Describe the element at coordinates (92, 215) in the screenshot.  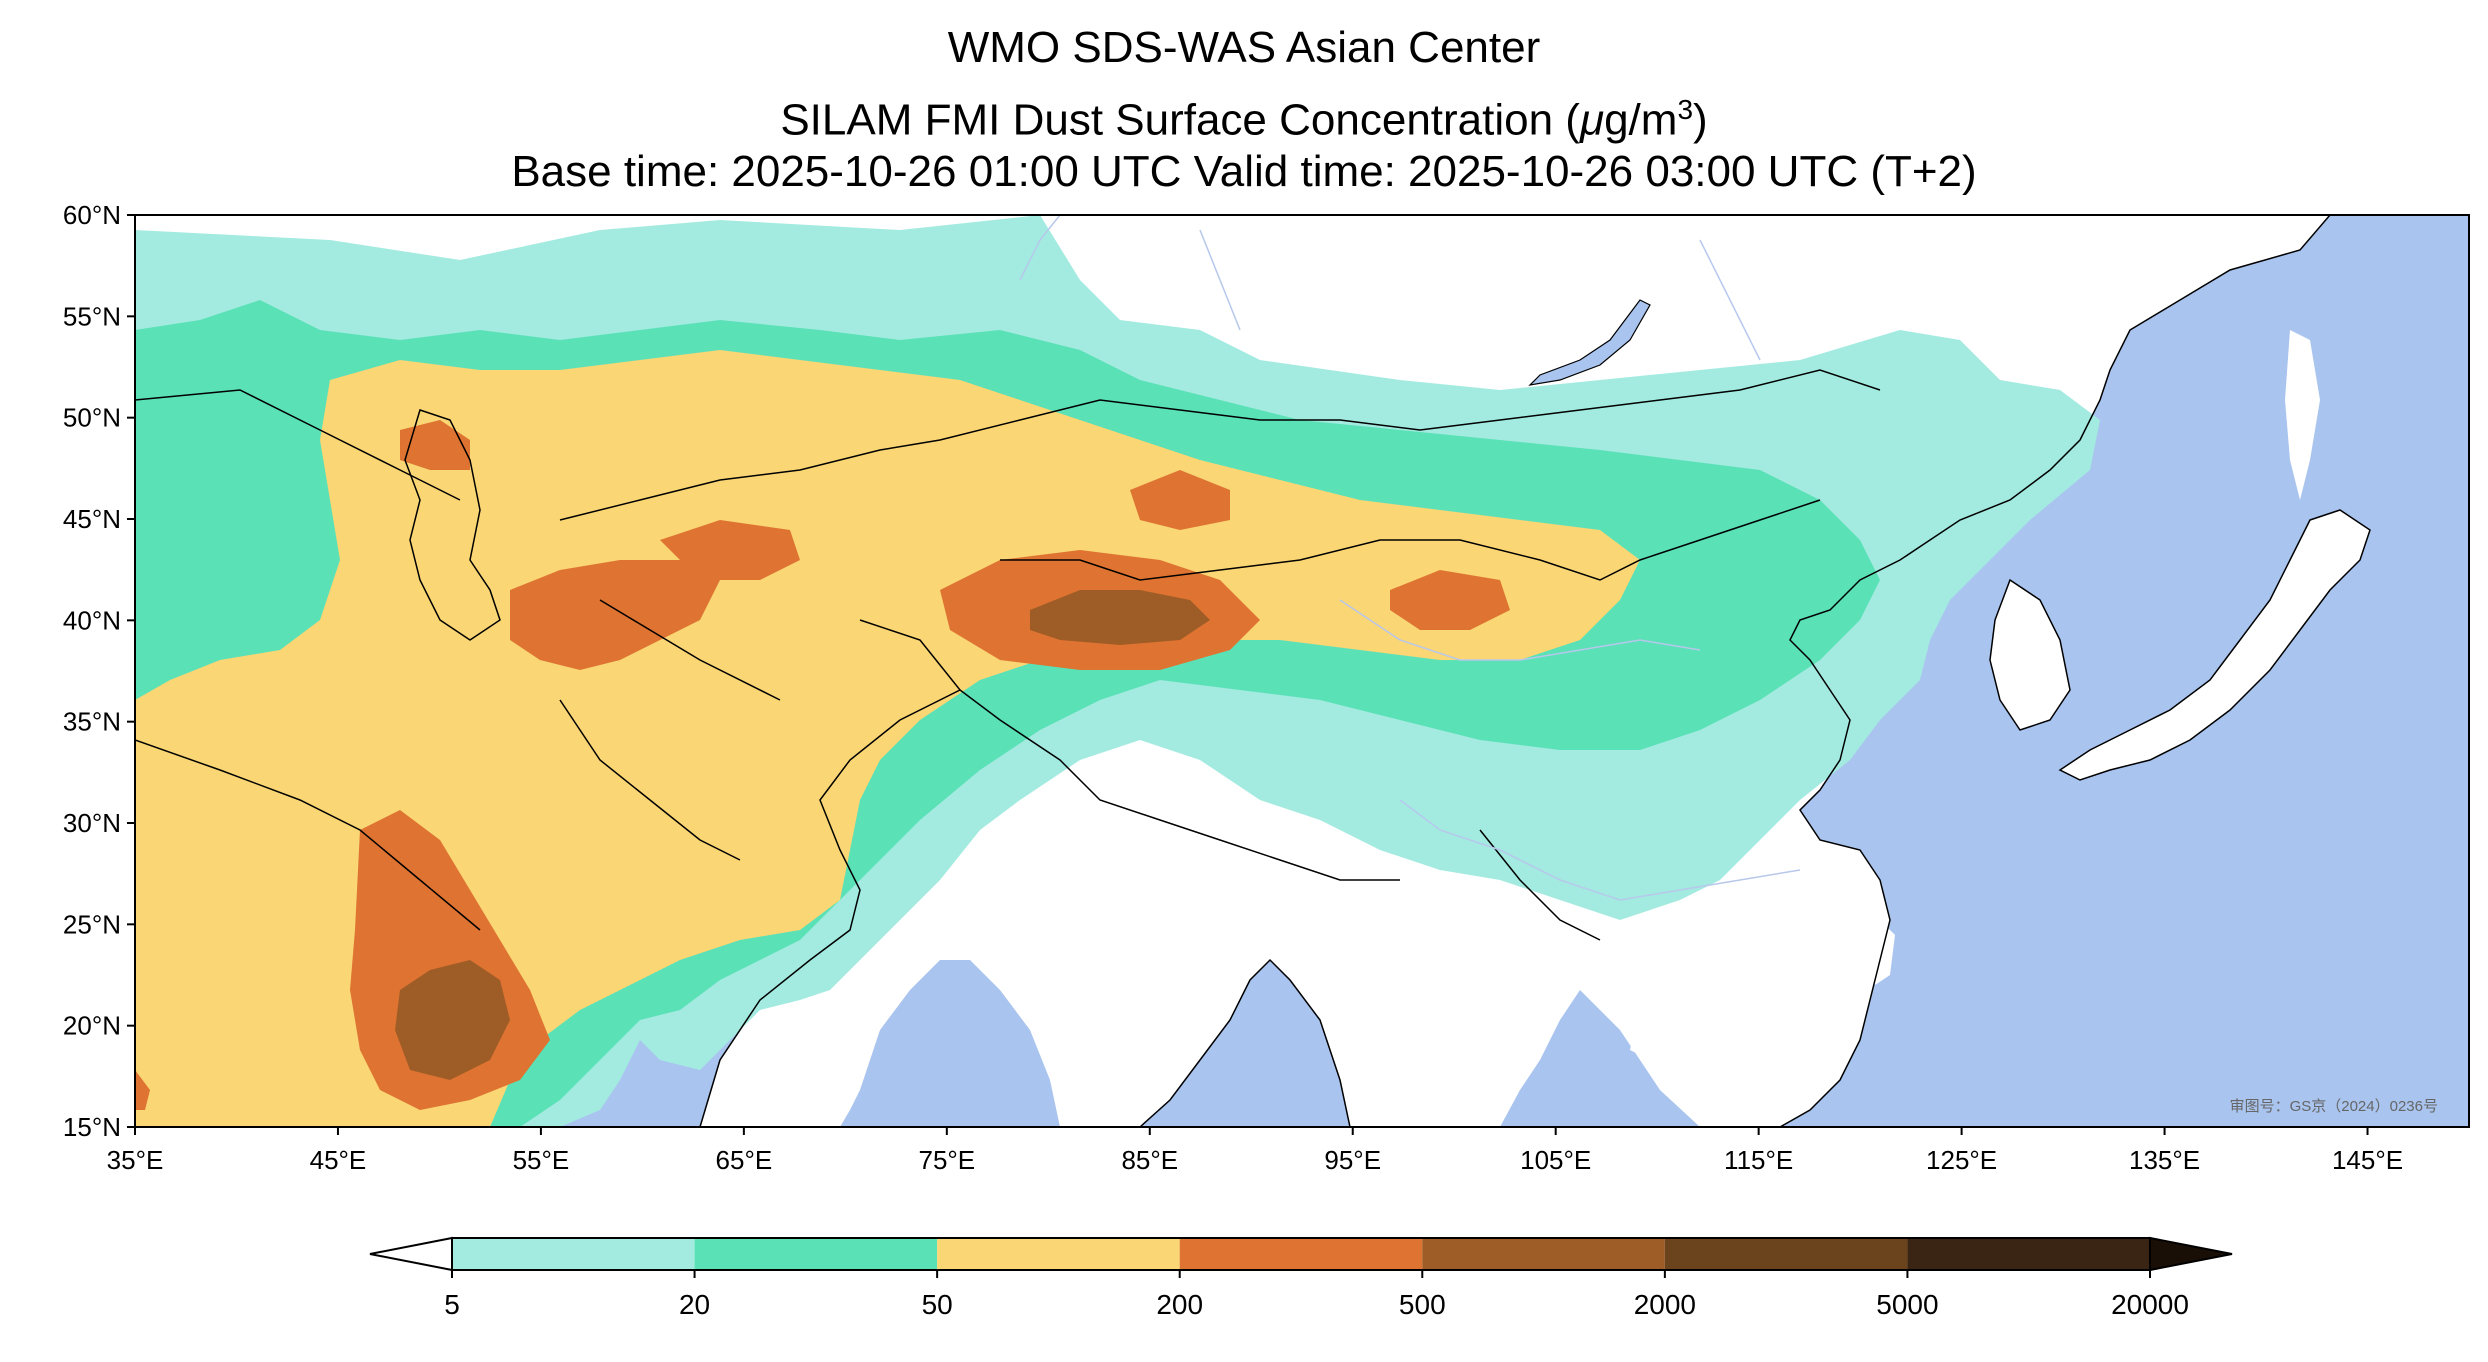
I see `lat-tick-label: 60°N` at that location.